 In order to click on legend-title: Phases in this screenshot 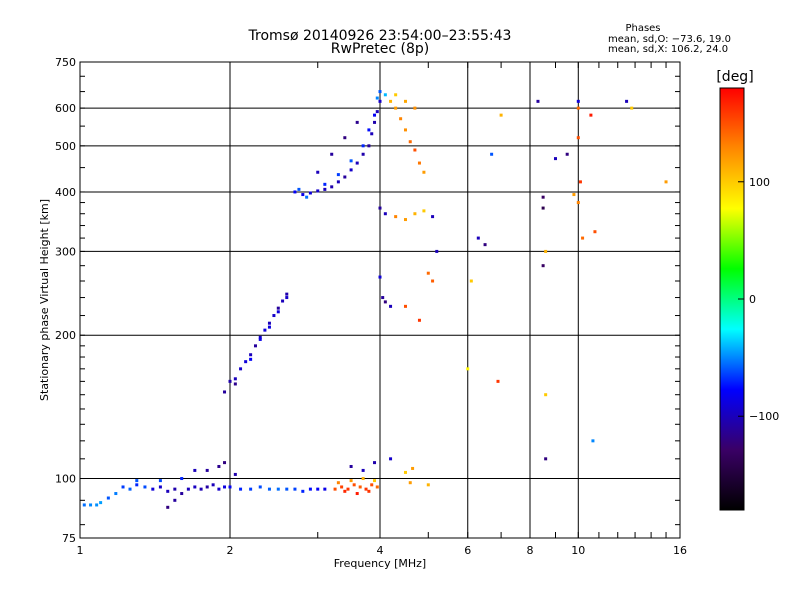, I will do `click(642, 28)`.